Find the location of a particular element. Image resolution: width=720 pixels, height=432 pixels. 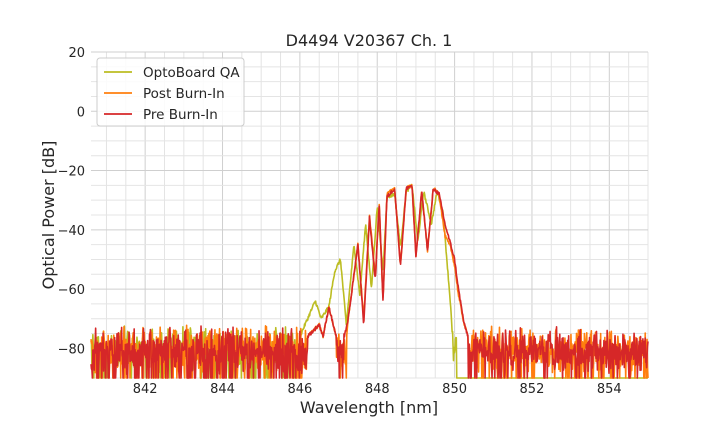

x-tick-label: 844 is located at coordinates (222, 389).